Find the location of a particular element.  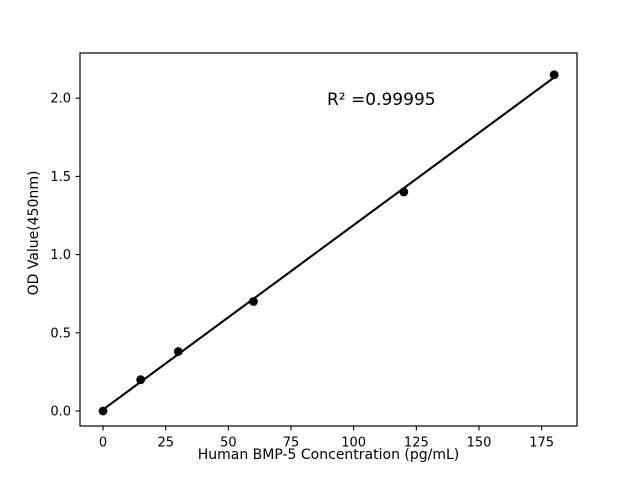

y-axis-ticks is located at coordinates (77, 254).